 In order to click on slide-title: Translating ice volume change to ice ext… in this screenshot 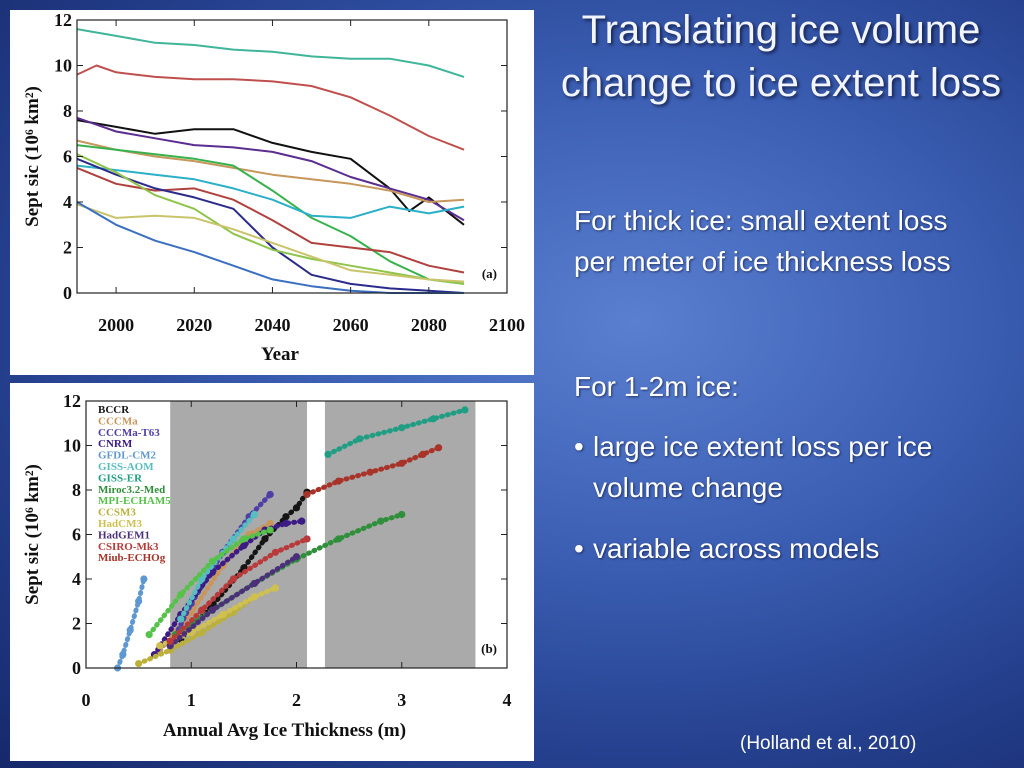, I will do `click(781, 56)`.